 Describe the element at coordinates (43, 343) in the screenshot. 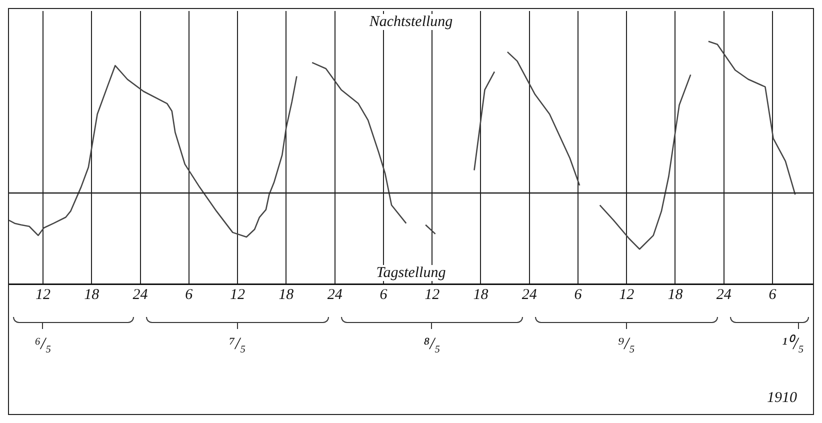

I see `text: ⁶/₅` at that location.